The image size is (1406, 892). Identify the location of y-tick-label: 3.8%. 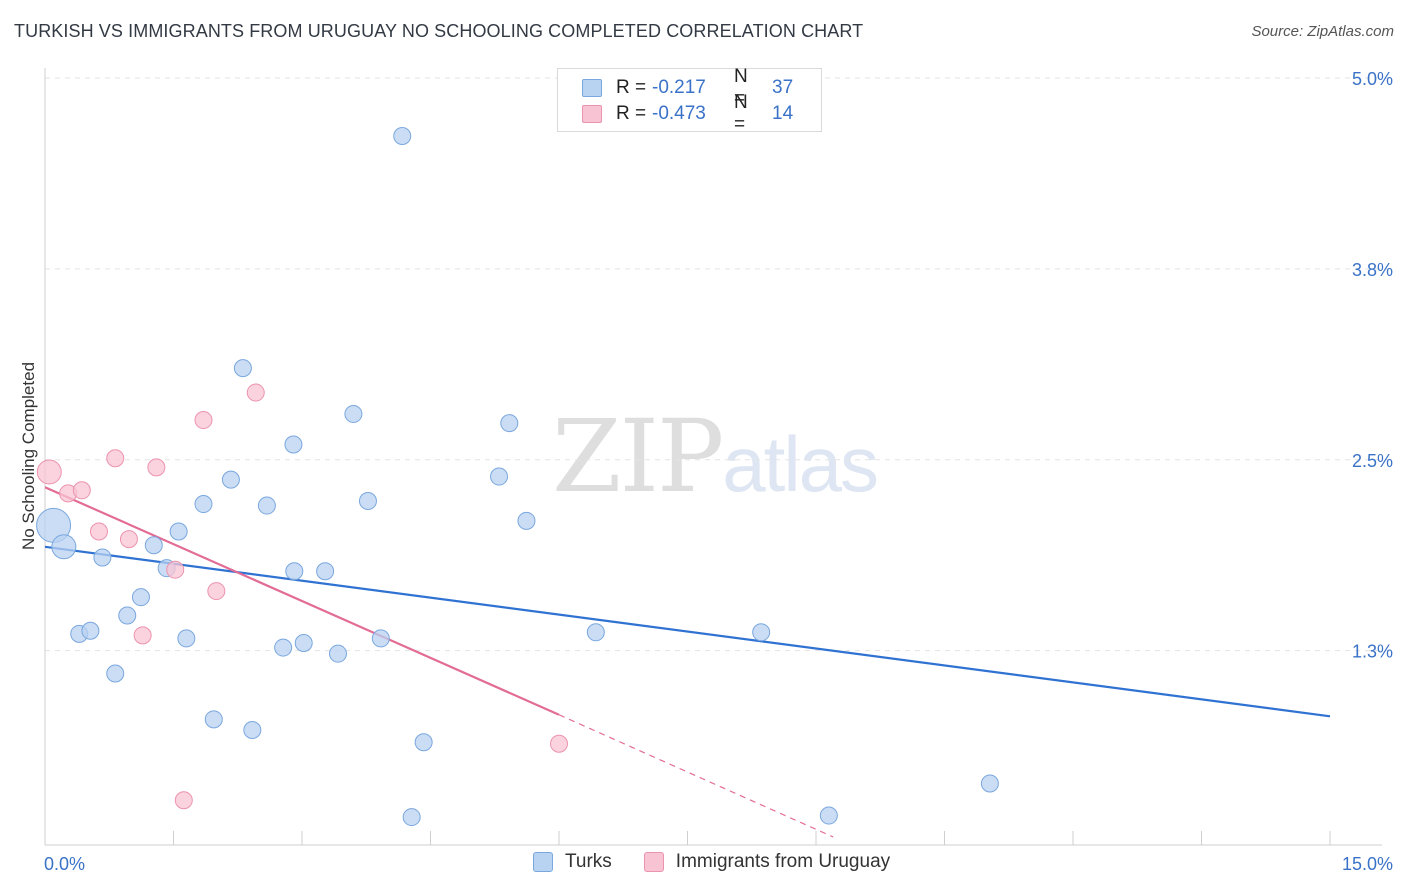
(1372, 270).